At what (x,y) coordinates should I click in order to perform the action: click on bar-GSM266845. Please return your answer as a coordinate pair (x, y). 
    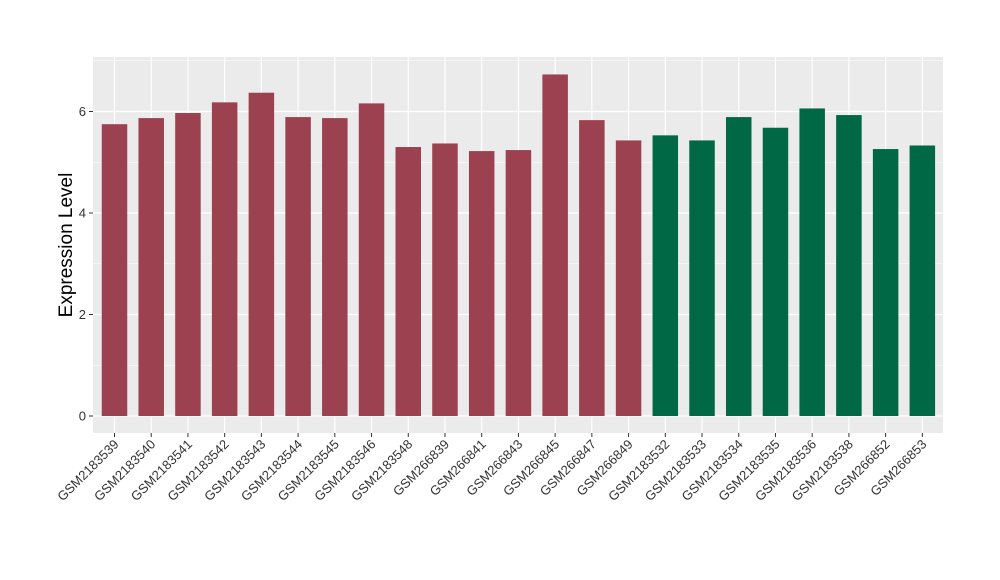
    Looking at the image, I should click on (555, 245).